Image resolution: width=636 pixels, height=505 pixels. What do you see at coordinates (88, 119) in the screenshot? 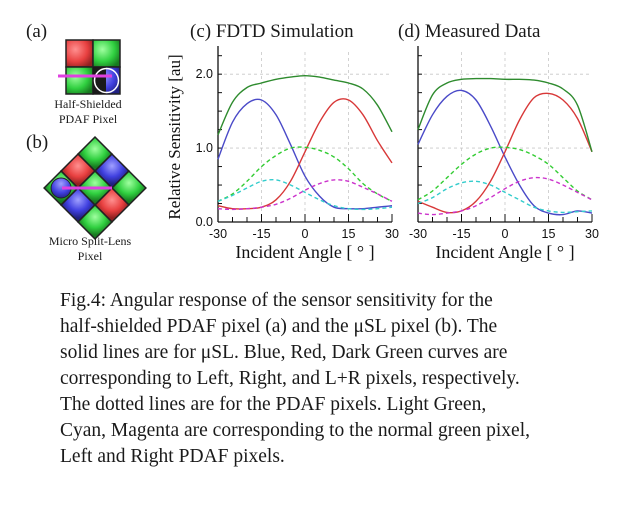
I see `panel-a-caption-line2: PDAF Pixel` at bounding box center [88, 119].